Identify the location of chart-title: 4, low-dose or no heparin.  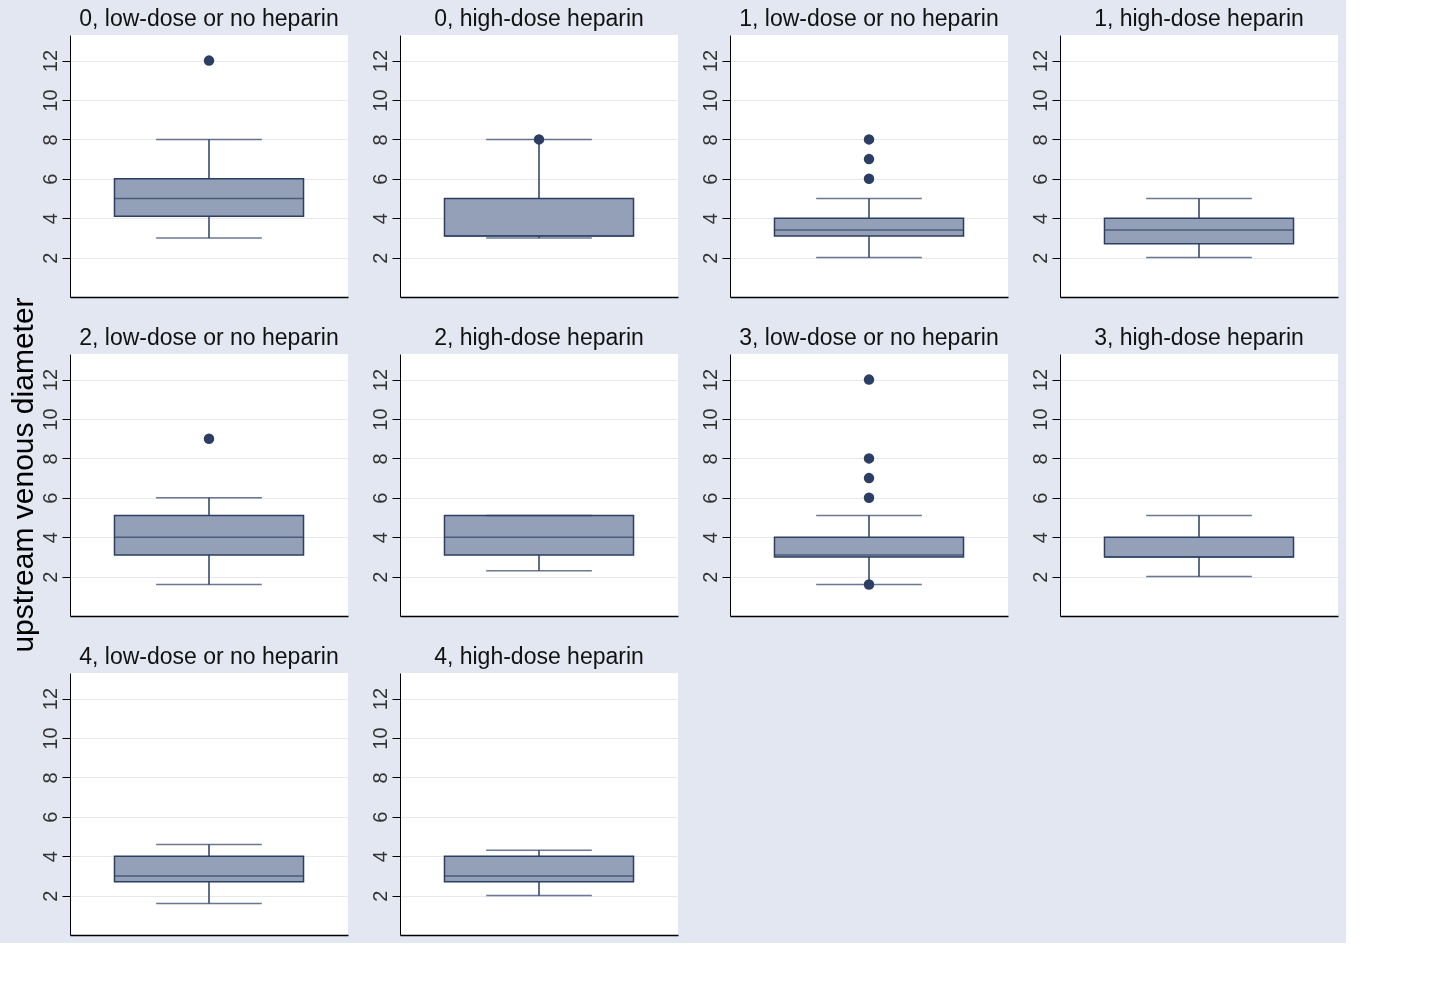
(209, 656).